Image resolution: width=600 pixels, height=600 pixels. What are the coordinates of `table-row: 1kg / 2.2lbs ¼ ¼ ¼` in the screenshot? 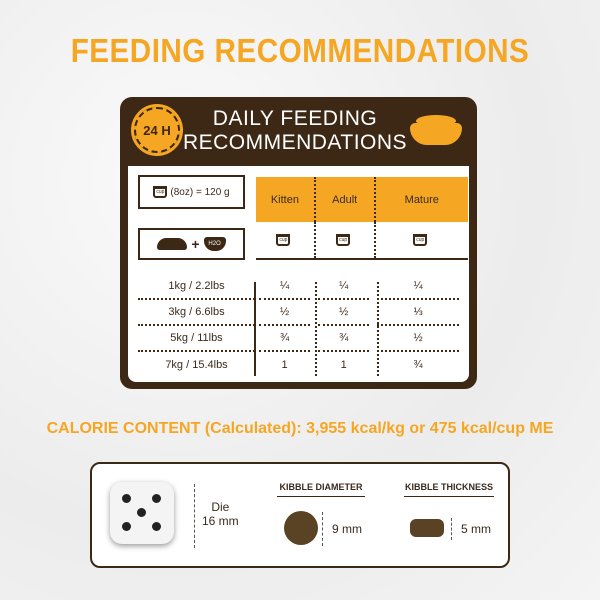 It's located at (300, 287).